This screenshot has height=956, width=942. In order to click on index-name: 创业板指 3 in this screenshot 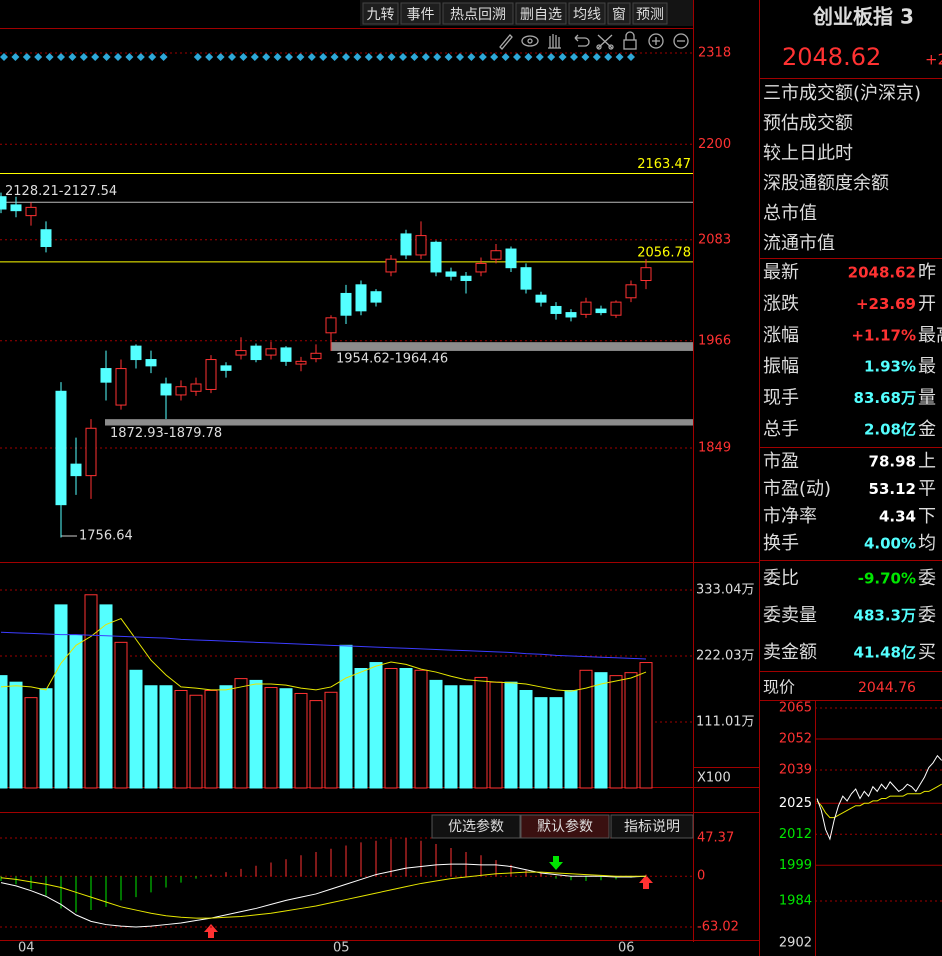, I will do `click(863, 17)`.